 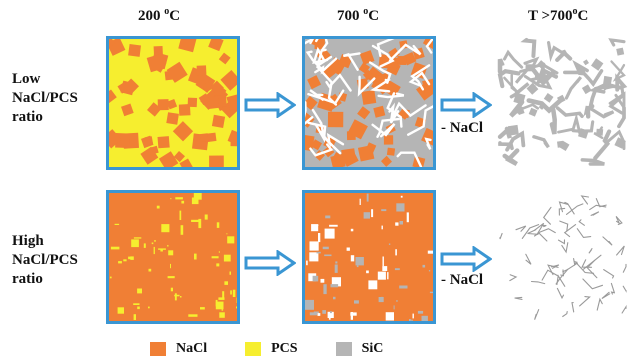 What do you see at coordinates (466, 105) in the screenshot?
I see `arrow-right-icon` at bounding box center [466, 105].